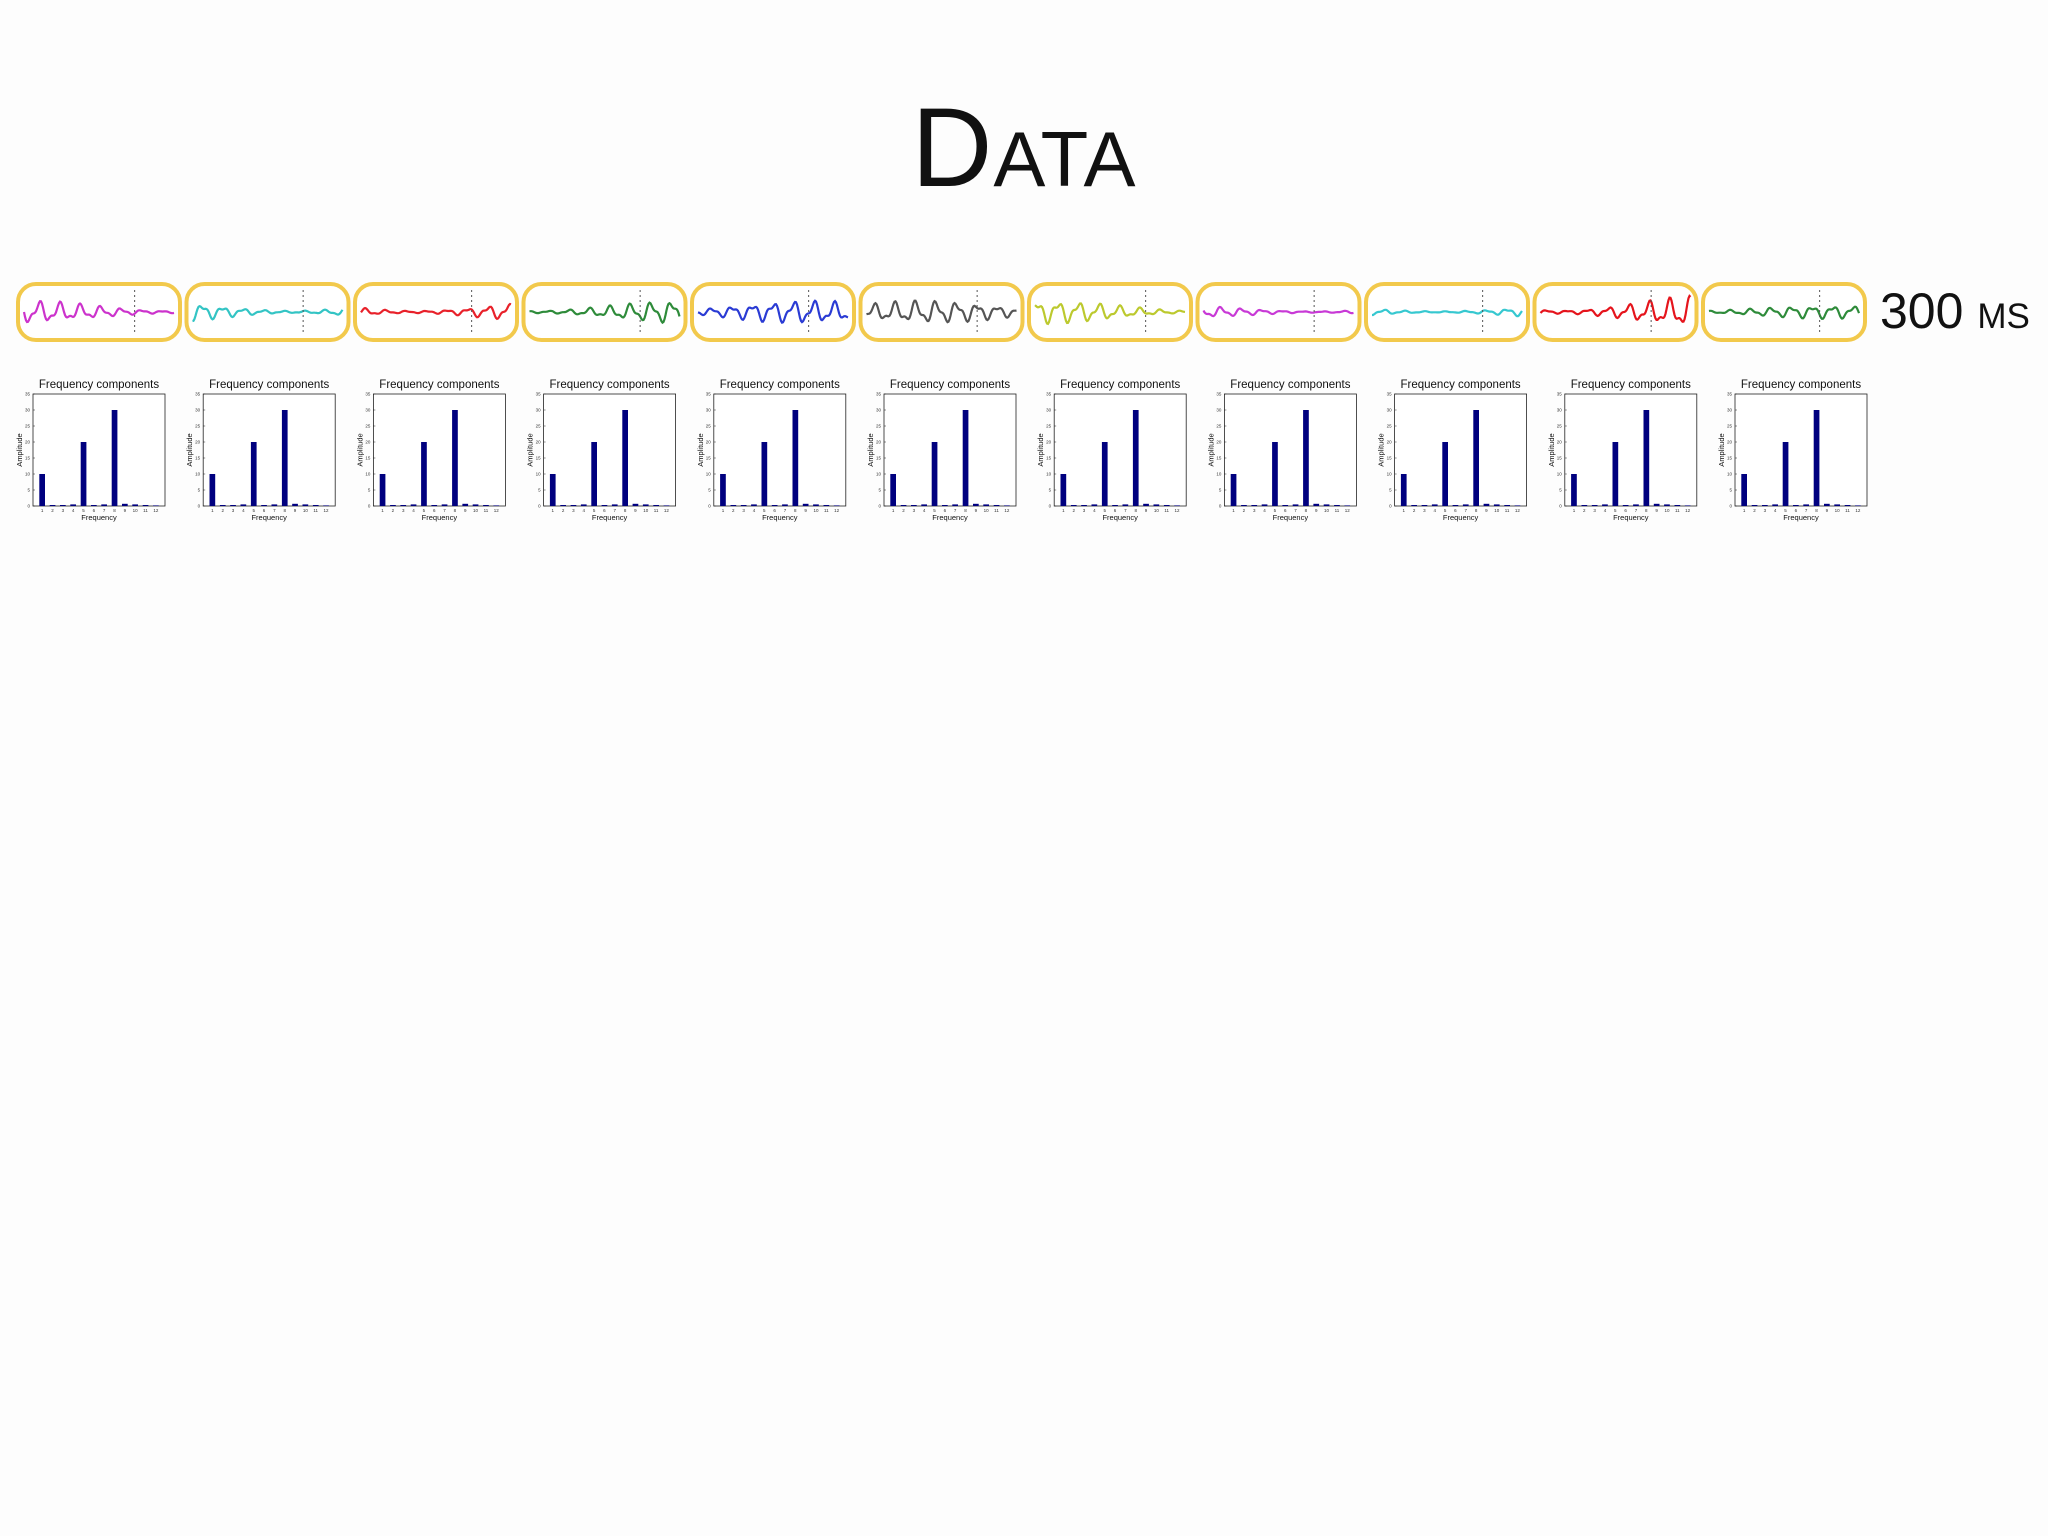 Image resolution: width=2048 pixels, height=1536 pixels. I want to click on x-tick-label: 9, so click(295, 510).